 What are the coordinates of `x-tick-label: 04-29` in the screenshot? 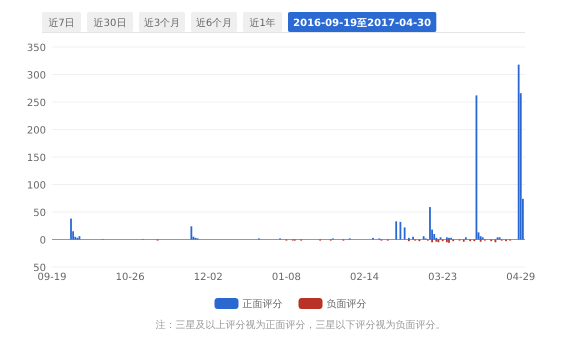 It's located at (521, 277).